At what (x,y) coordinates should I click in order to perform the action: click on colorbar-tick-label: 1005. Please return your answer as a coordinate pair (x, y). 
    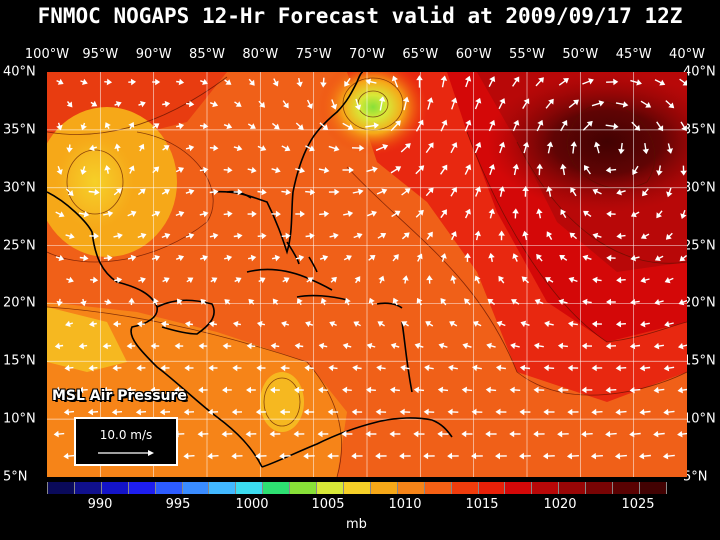
    Looking at the image, I should click on (327, 504).